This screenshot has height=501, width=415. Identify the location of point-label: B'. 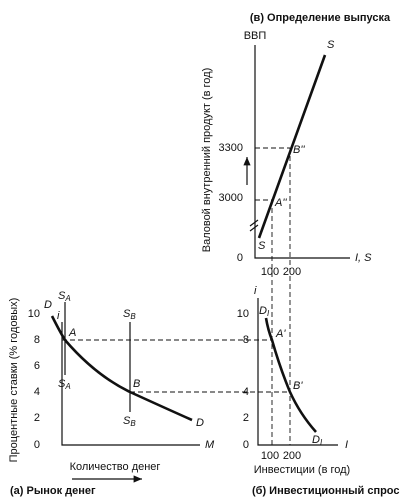
(298, 386).